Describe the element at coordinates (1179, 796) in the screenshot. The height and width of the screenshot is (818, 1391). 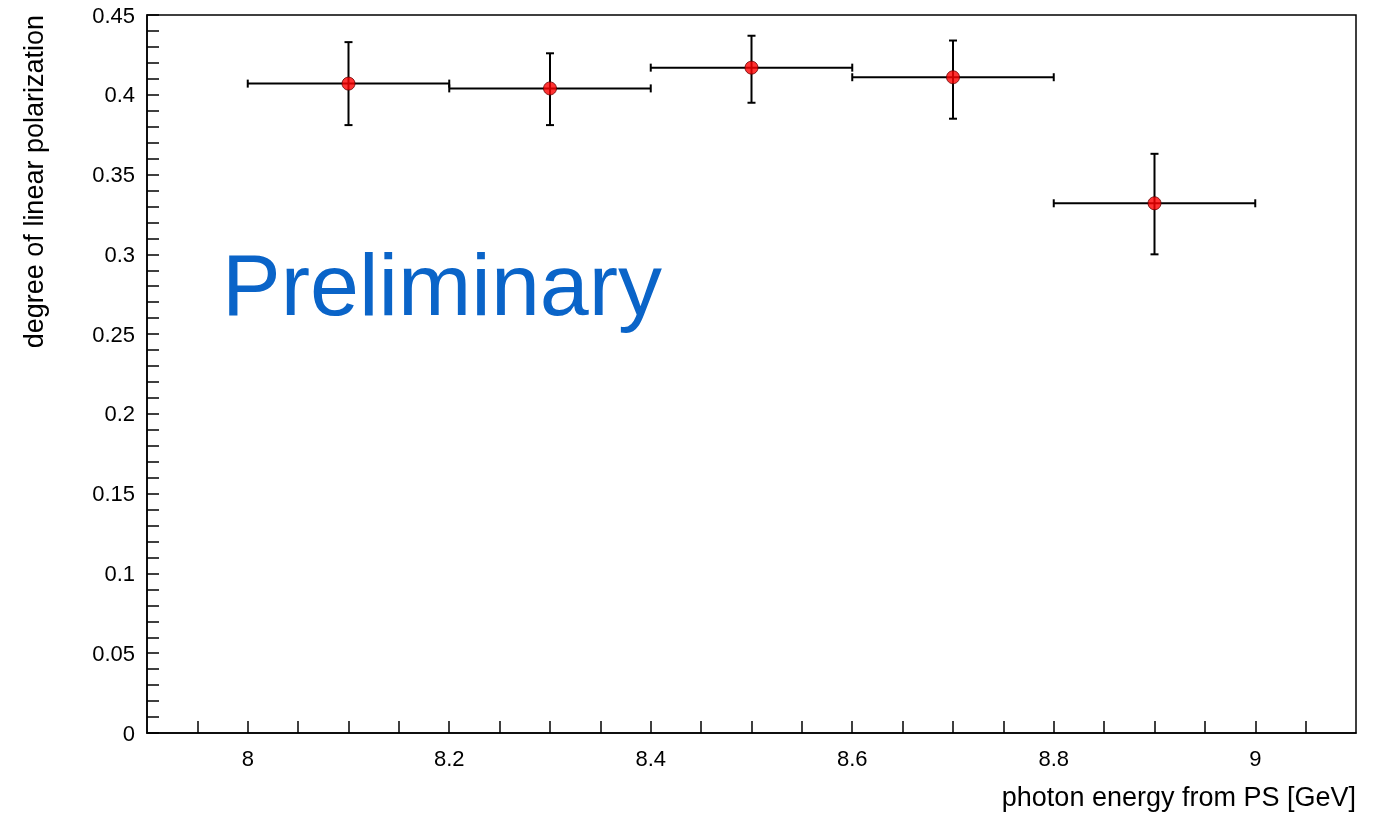
I see `x-axis-title: photon energy from PS [GeV]` at that location.